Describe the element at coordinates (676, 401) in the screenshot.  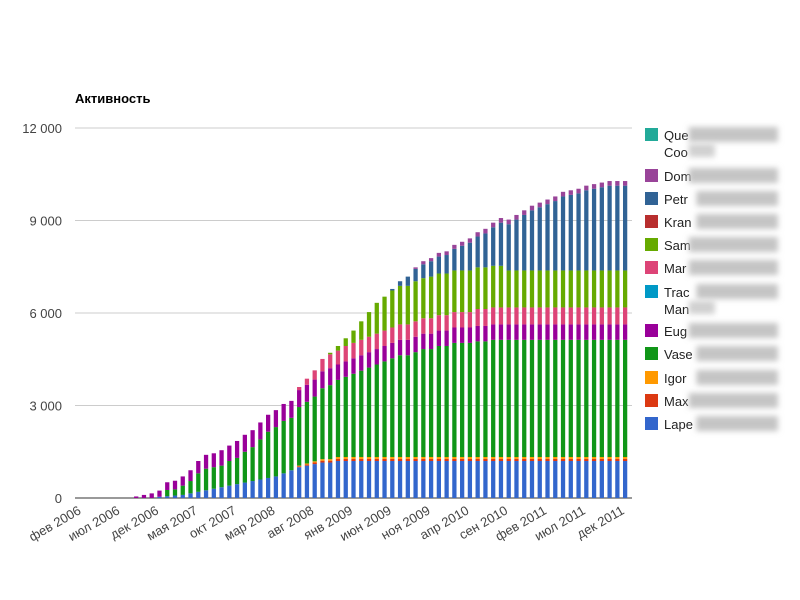
I see `legend-label: Max` at that location.